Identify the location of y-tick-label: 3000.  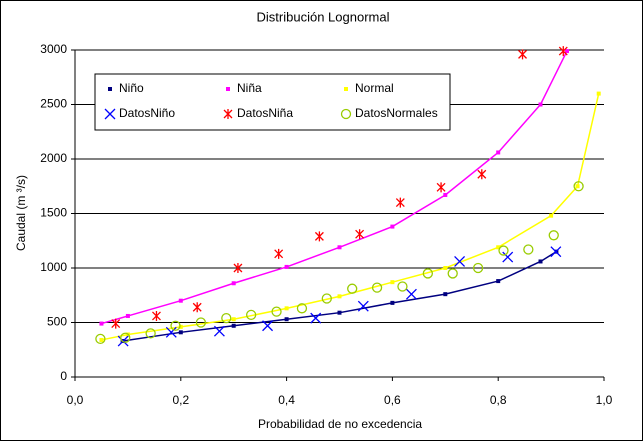
(53, 49).